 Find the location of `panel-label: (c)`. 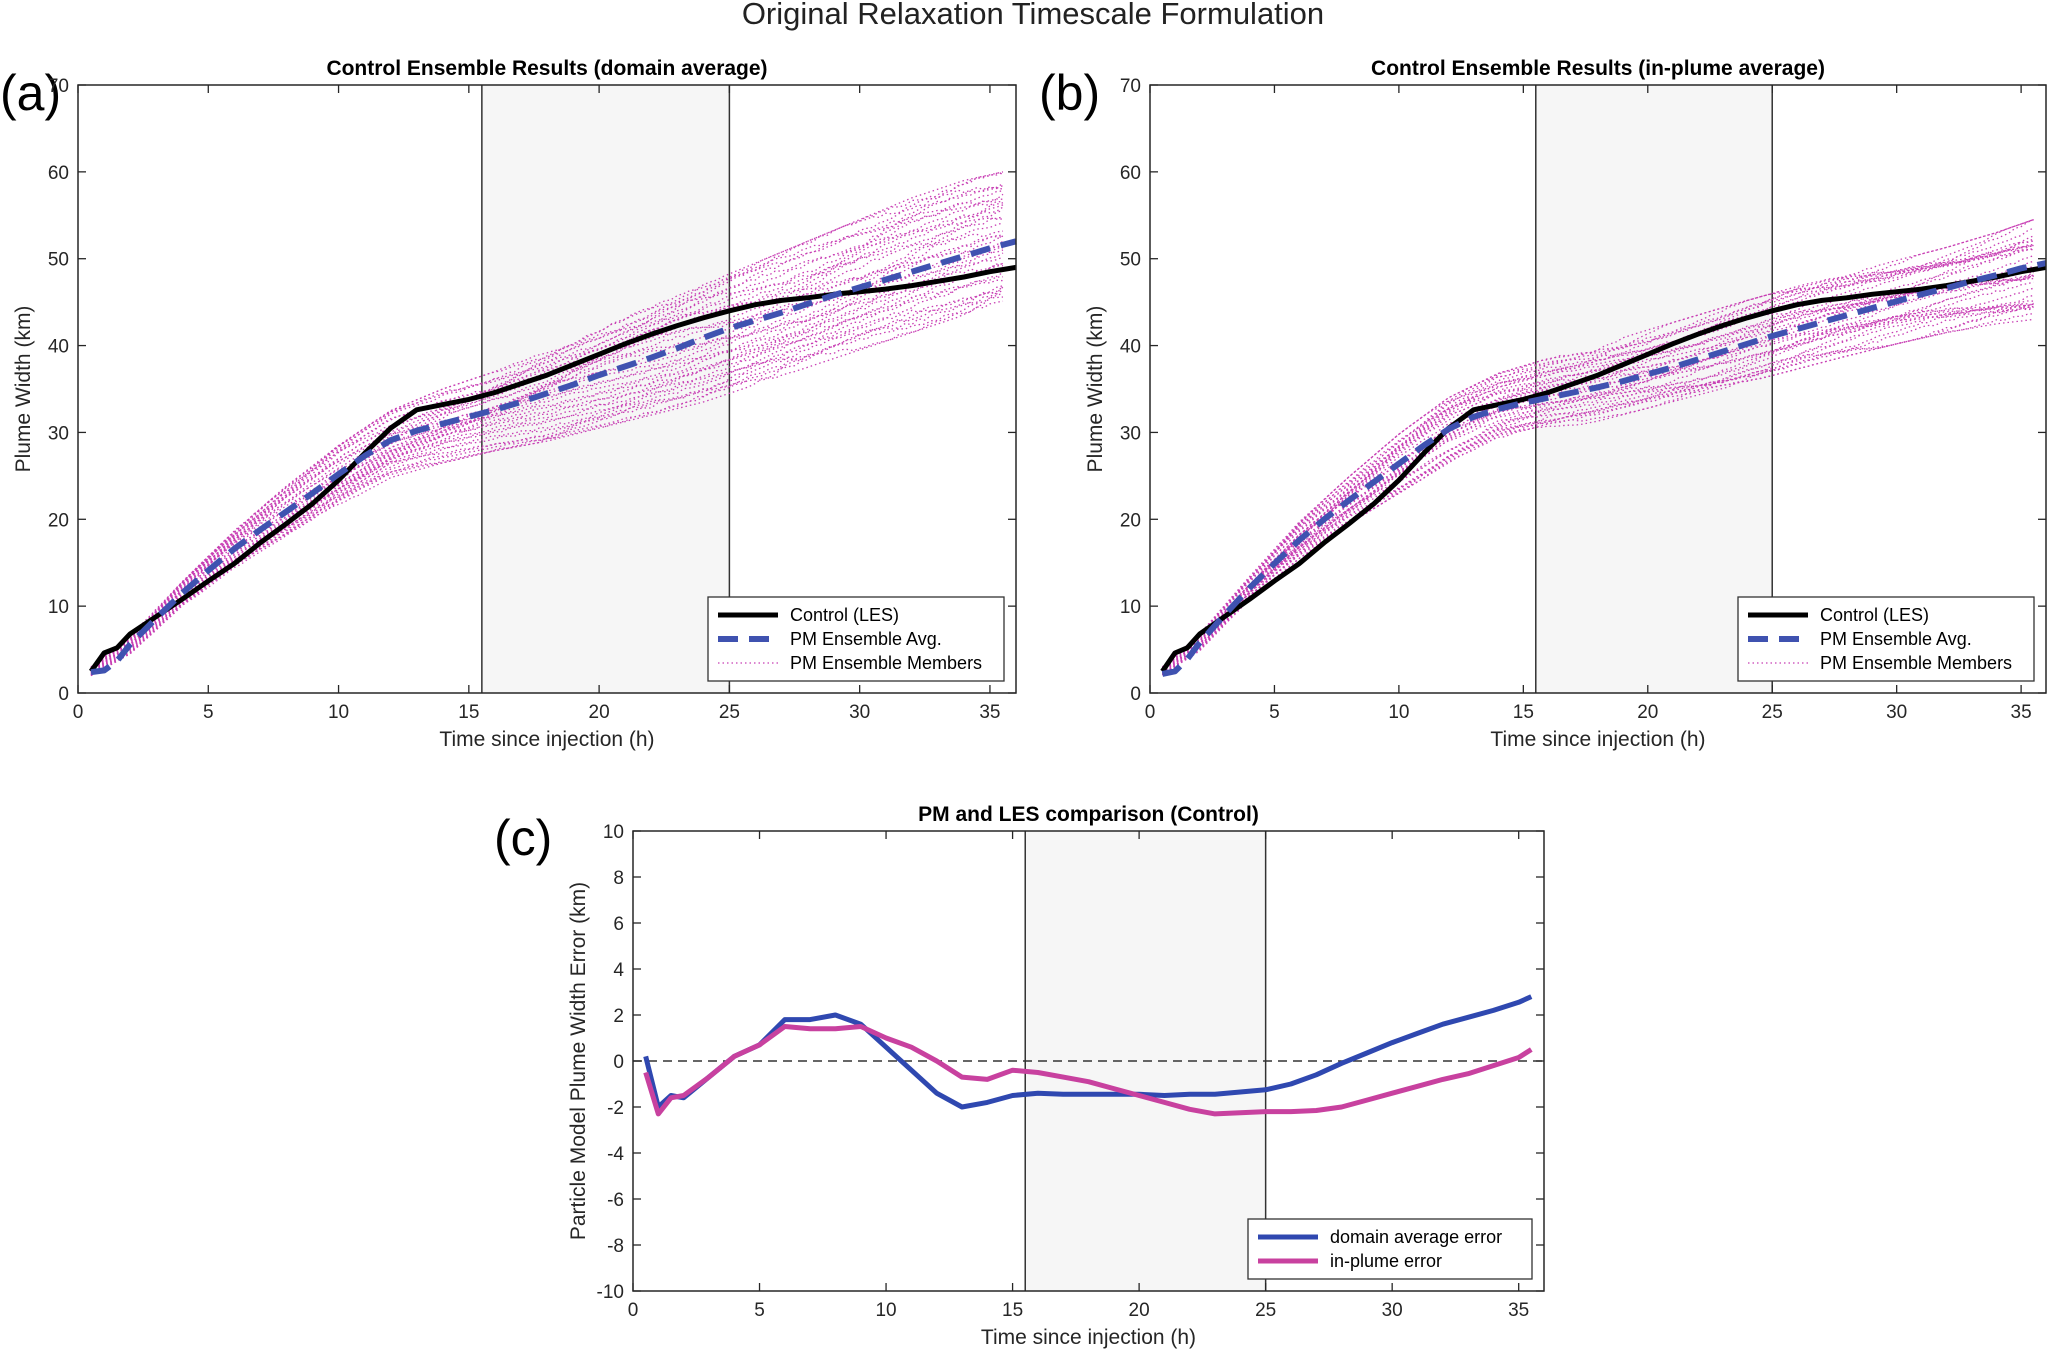

panel-label: (c) is located at coordinates (523, 838).